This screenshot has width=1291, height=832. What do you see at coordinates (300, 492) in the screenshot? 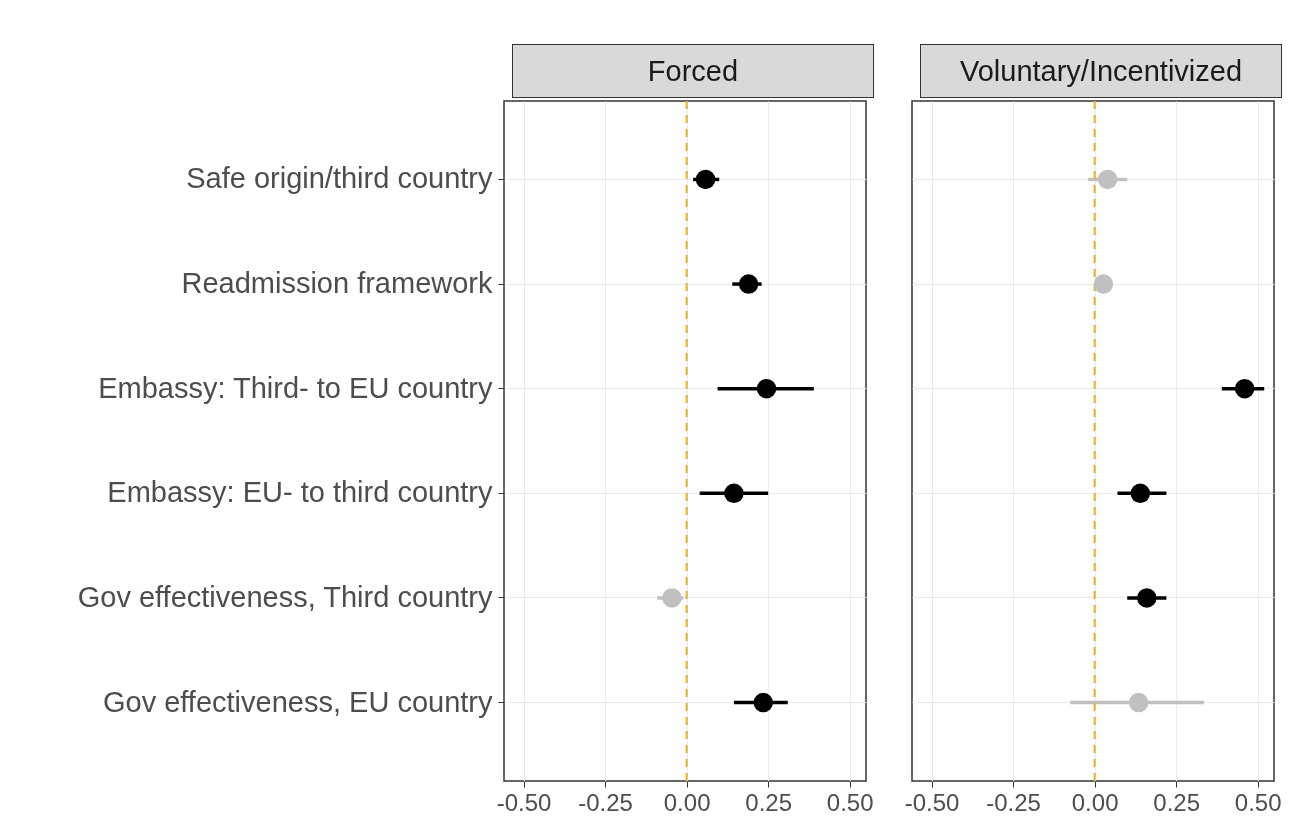
I see `y-tick-label: Embassy: EU- to third country` at bounding box center [300, 492].